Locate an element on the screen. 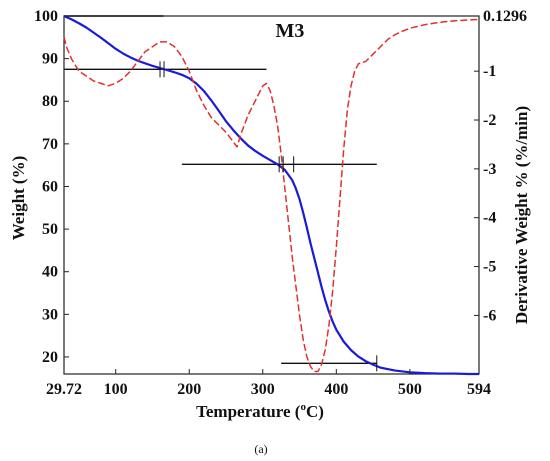 The height and width of the screenshot is (461, 550). x-tick-label: 400 is located at coordinates (336, 389).